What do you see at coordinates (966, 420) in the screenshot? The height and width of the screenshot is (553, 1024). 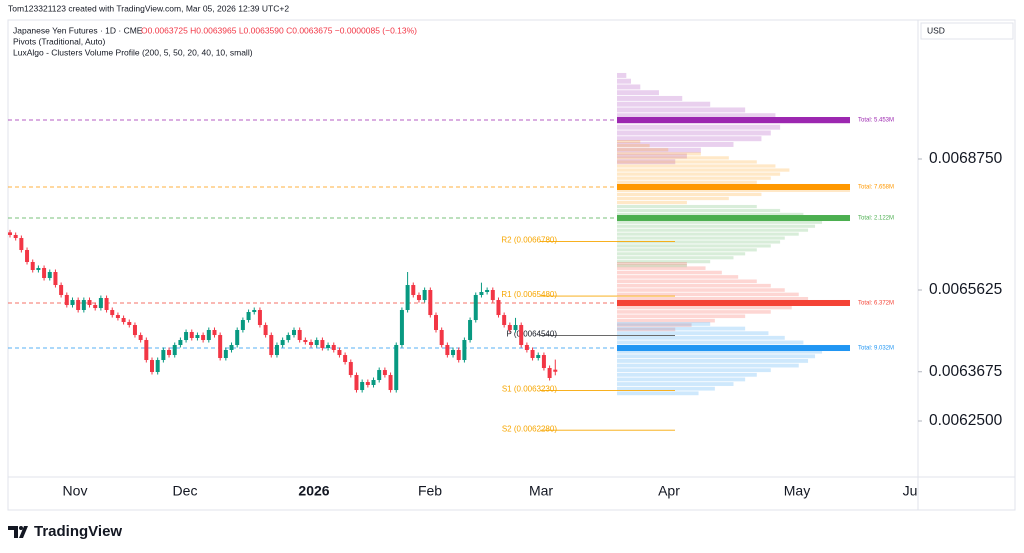 I see `y-tick-label: 0.0062500` at bounding box center [966, 420].